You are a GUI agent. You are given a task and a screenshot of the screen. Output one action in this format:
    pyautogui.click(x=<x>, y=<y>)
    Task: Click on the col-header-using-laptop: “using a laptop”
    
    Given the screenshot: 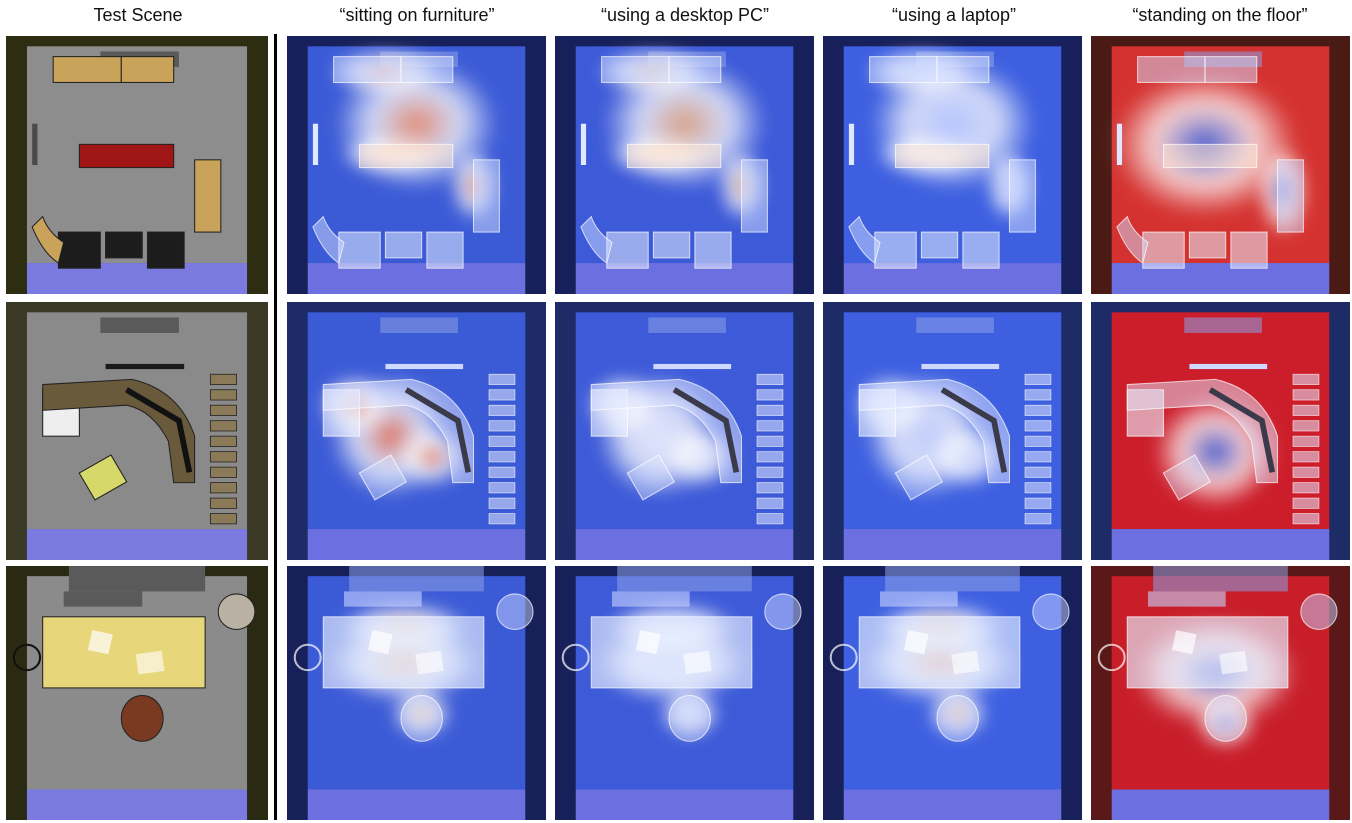 What is the action you would take?
    pyautogui.click(x=954, y=15)
    